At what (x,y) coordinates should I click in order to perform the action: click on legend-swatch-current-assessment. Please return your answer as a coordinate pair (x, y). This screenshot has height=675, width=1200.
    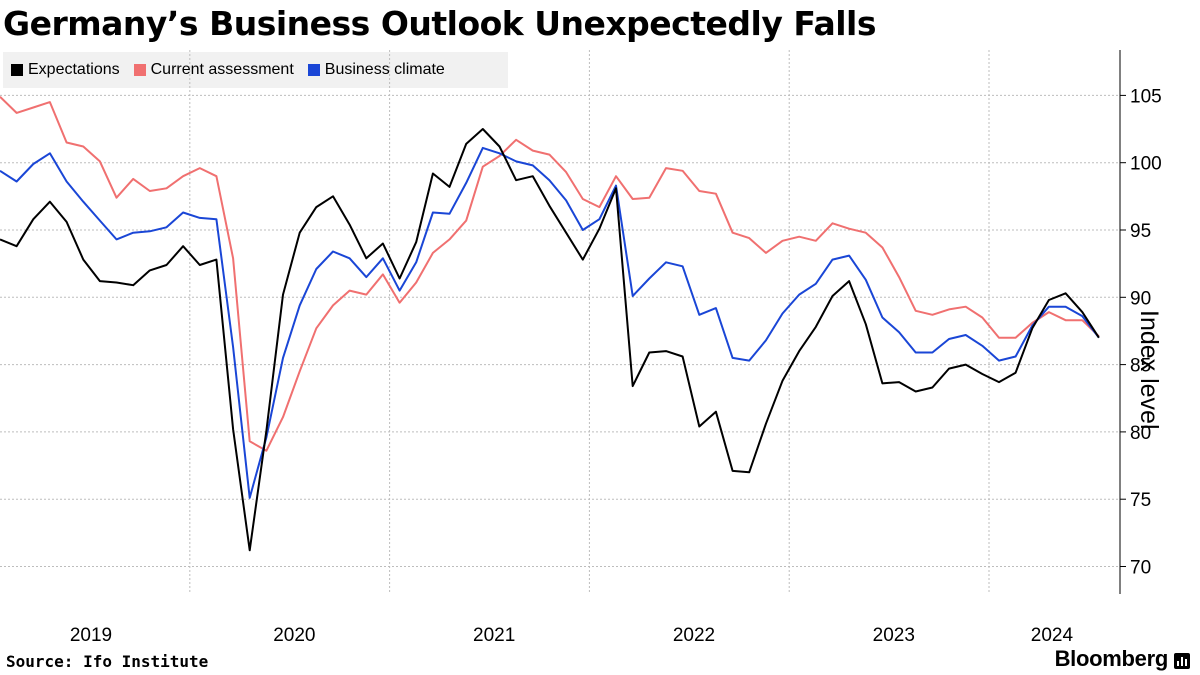
    Looking at the image, I should click on (139, 70).